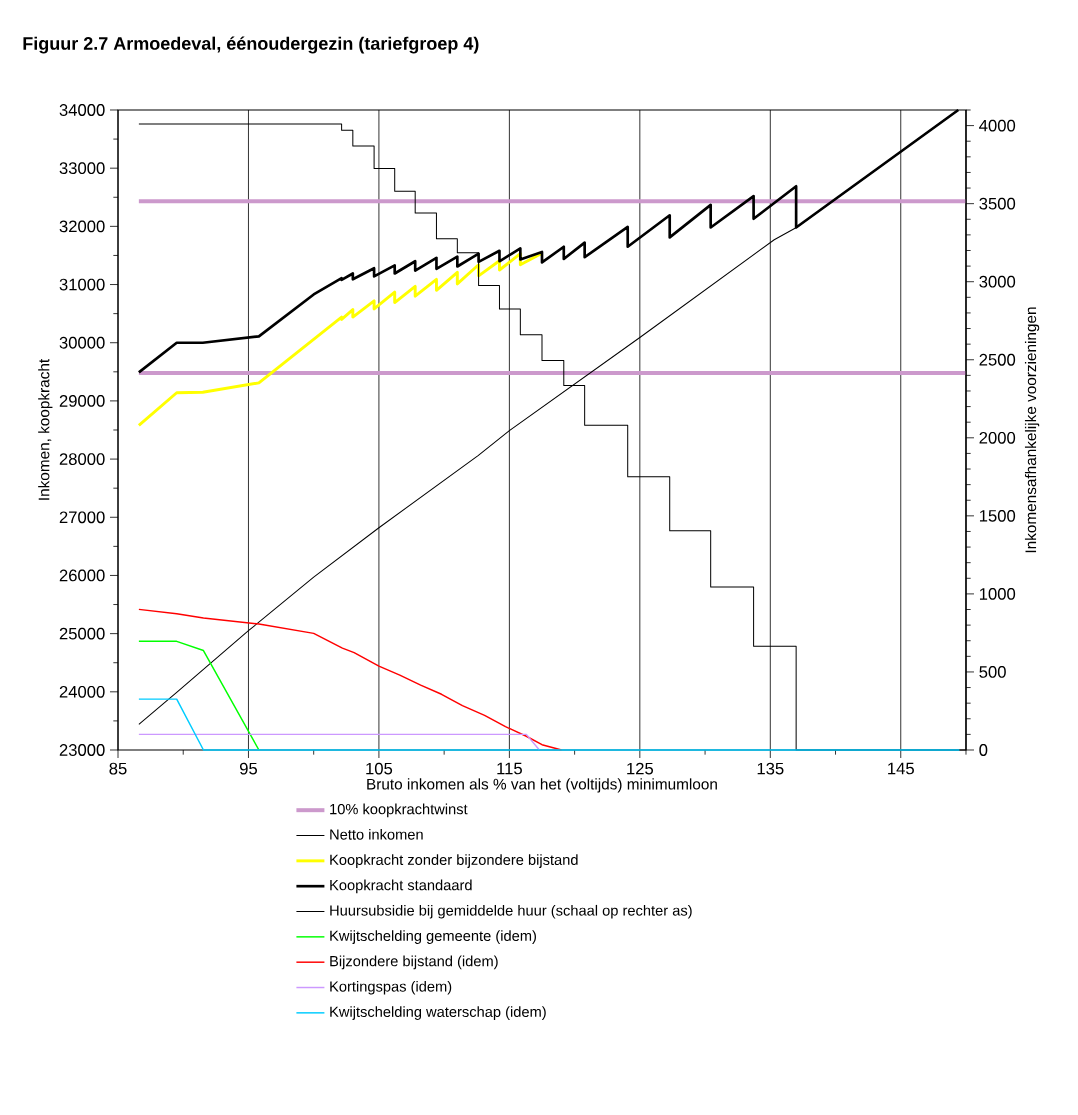  I want to click on y-tick-label: 24000, so click(82, 691).